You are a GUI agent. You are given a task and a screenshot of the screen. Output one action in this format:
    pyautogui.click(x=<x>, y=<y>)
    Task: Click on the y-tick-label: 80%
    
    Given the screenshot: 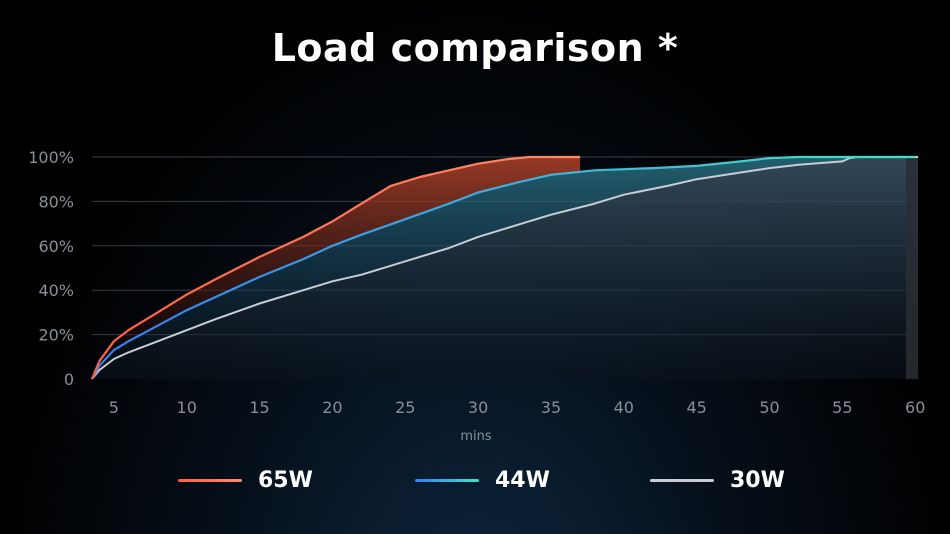 What is the action you would take?
    pyautogui.click(x=56, y=201)
    